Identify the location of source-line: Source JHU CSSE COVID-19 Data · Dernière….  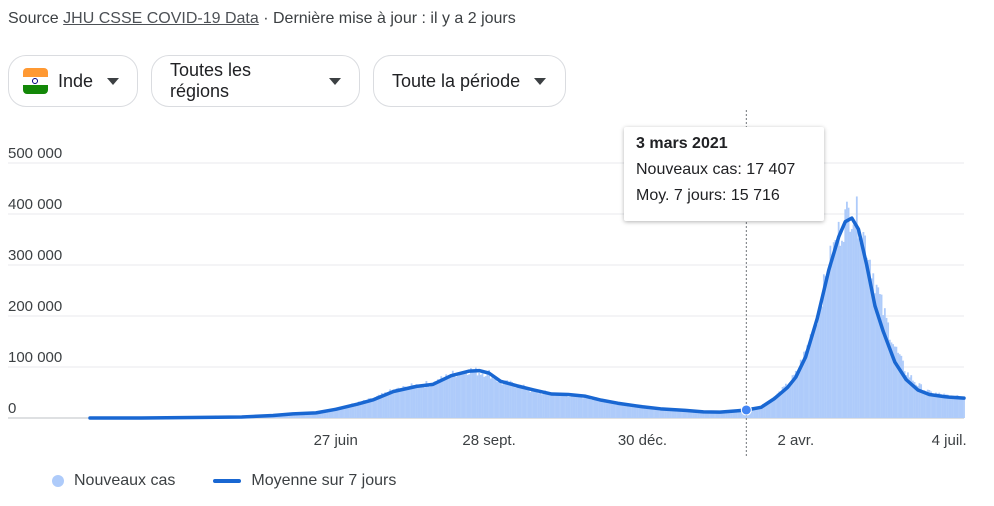
(262, 19).